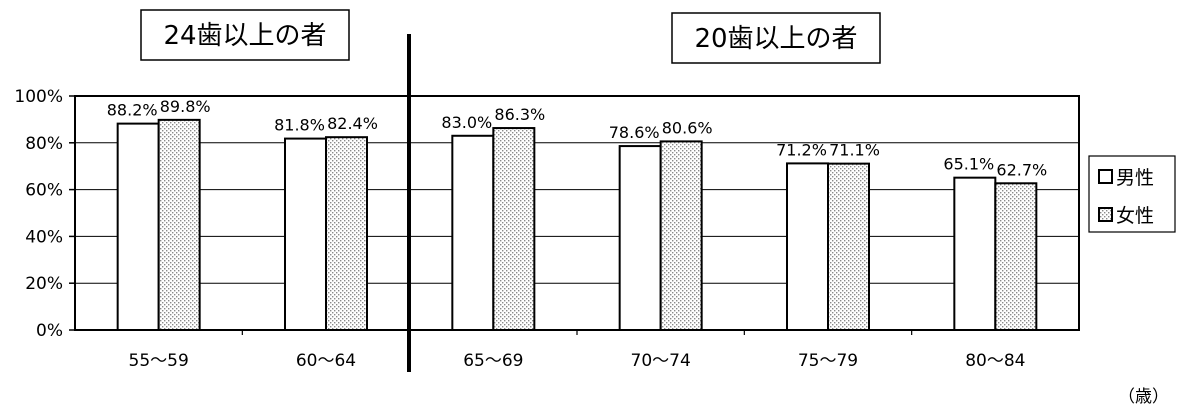 This screenshot has width=1177, height=414. I want to click on legend-label-female: 女性, so click(1135, 216).